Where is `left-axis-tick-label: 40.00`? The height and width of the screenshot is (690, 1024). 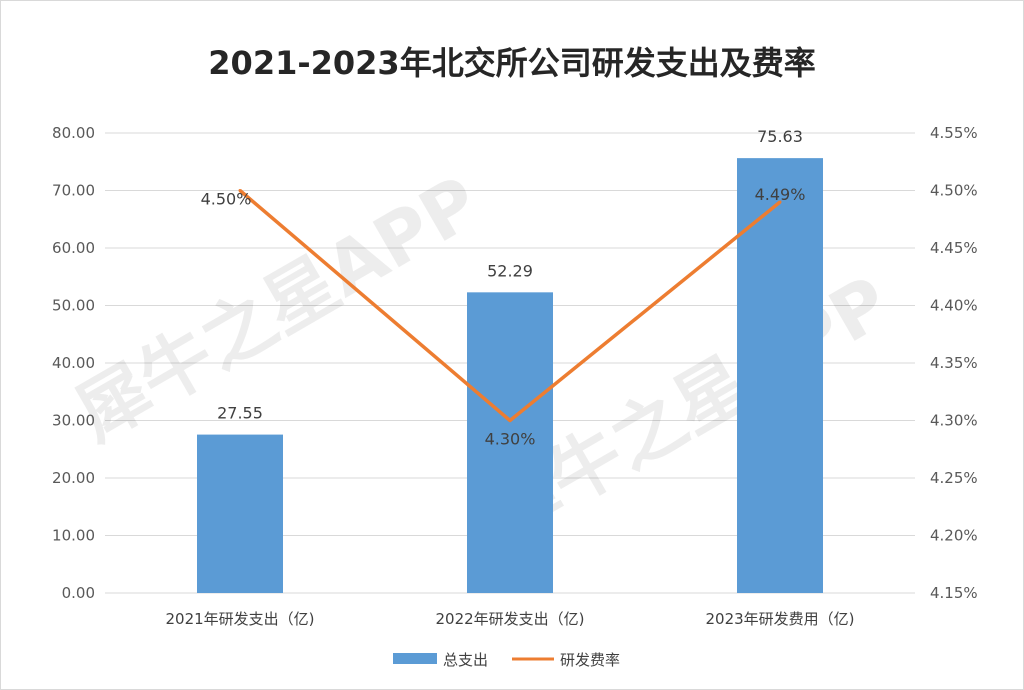 left-axis-tick-label: 40.00 is located at coordinates (73, 363).